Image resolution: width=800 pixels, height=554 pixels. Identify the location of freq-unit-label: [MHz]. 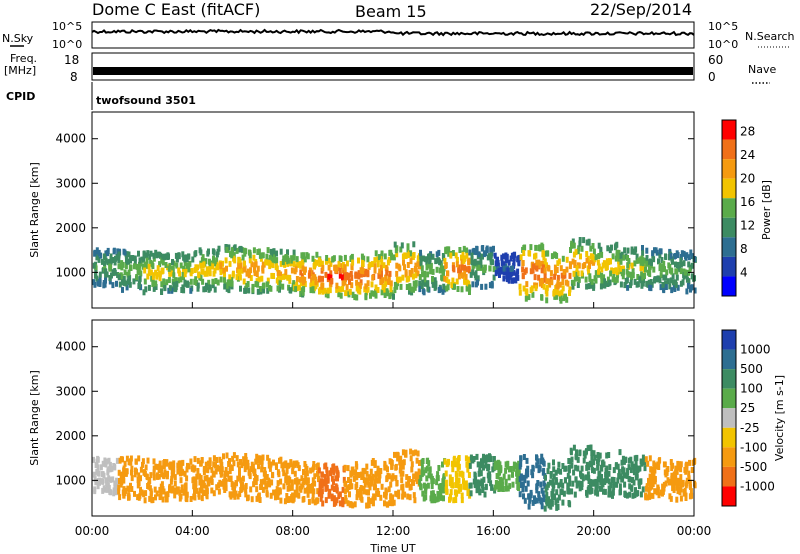
(20, 70).